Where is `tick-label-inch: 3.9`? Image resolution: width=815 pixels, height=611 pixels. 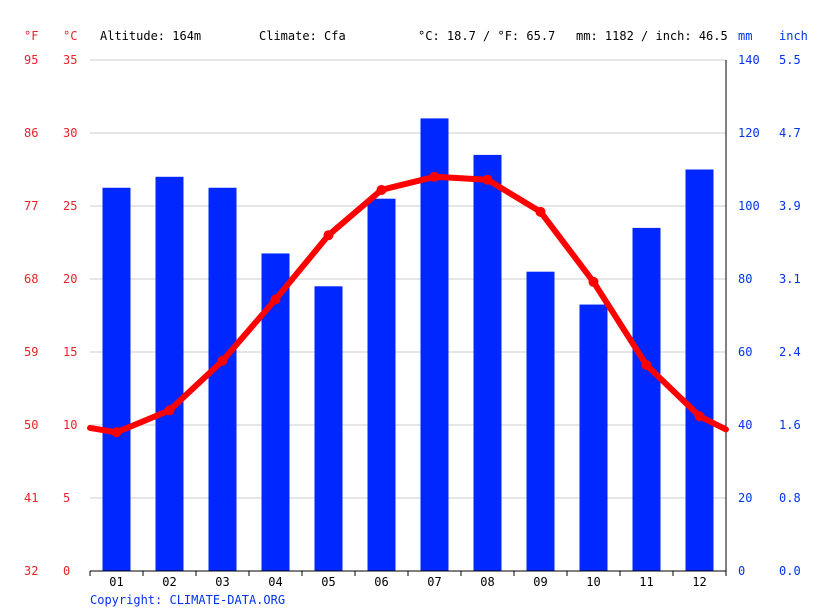
tick-label-inch: 3.9 is located at coordinates (790, 206).